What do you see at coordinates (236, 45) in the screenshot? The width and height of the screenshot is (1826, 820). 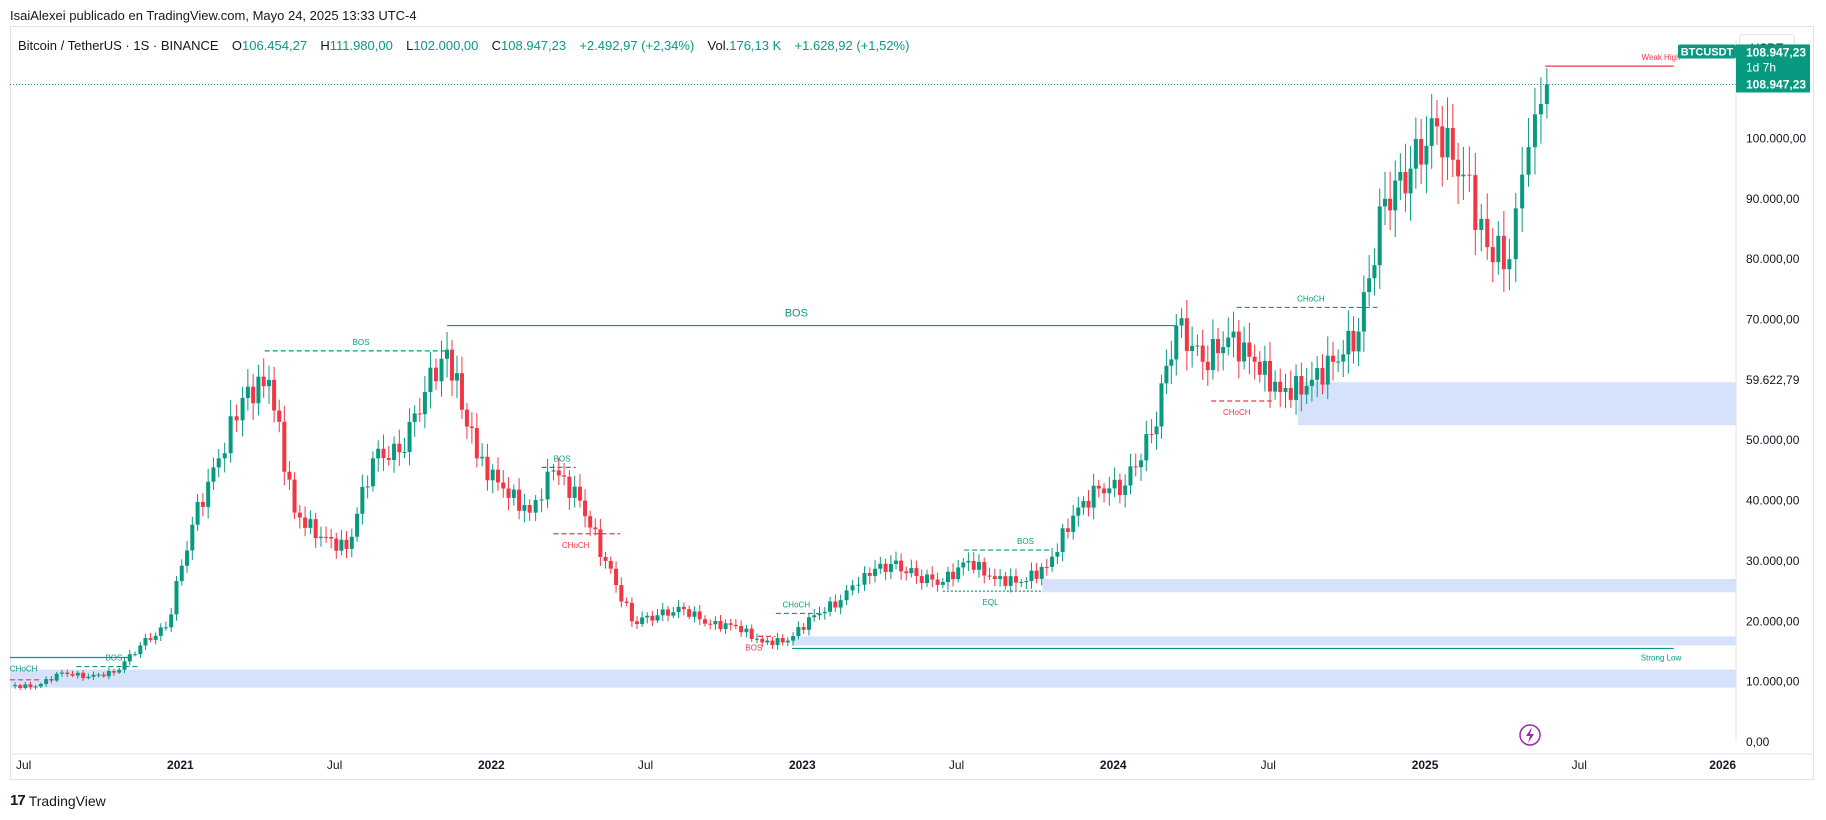 I see `open-label: O` at bounding box center [236, 45].